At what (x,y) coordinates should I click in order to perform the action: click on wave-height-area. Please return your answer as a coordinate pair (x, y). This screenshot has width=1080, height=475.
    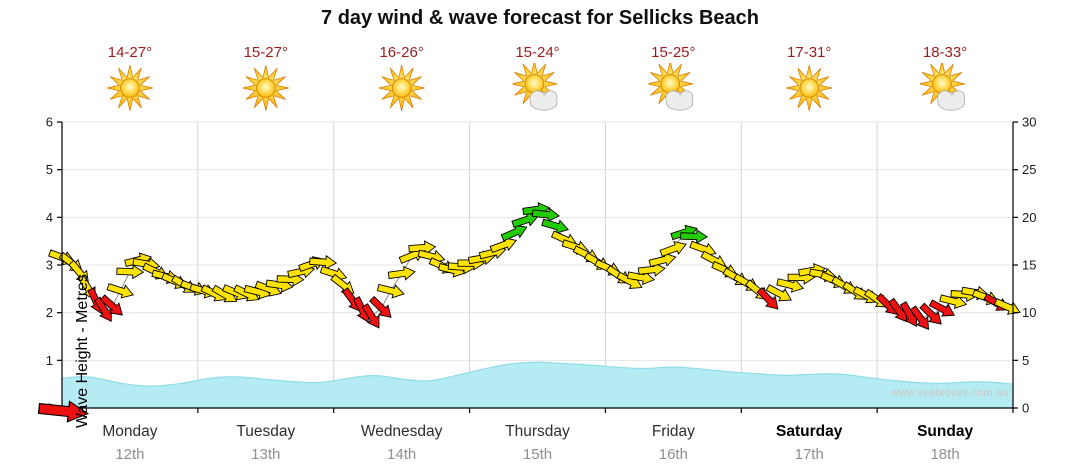
    Looking at the image, I should click on (537, 385).